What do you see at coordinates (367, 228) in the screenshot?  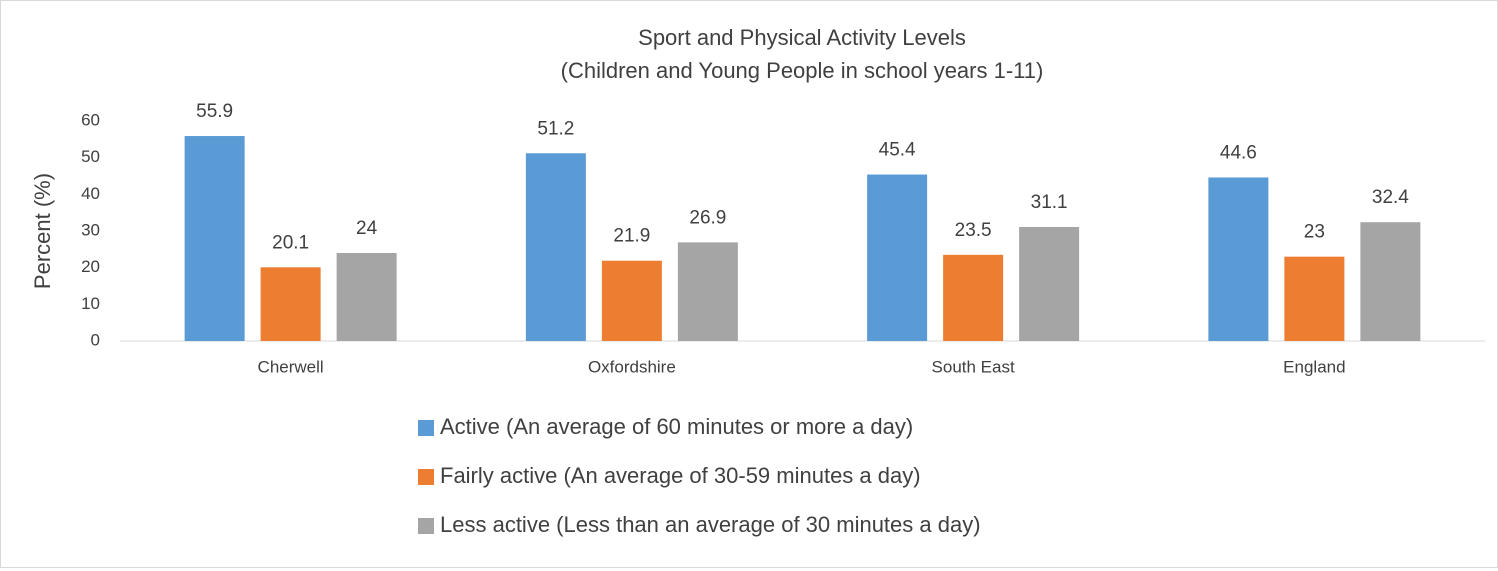 I see `data-label: 24` at bounding box center [367, 228].